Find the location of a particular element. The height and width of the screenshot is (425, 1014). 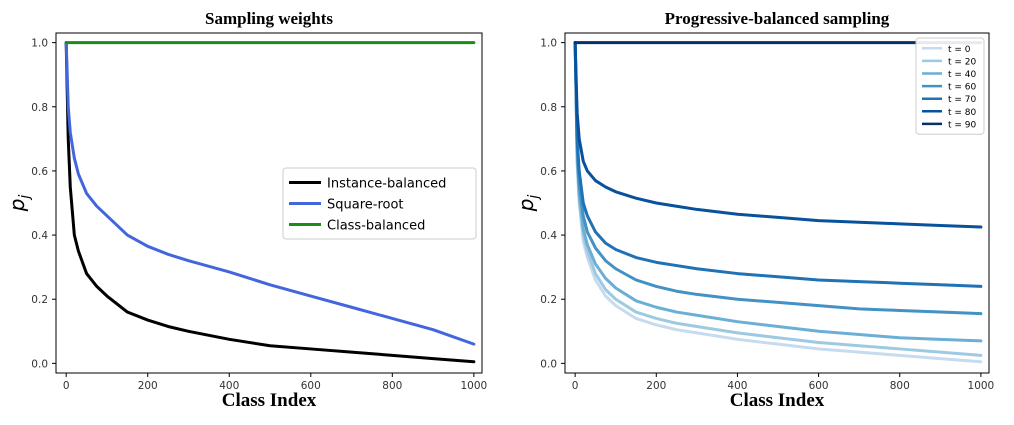

legend-box is located at coordinates (379, 203).